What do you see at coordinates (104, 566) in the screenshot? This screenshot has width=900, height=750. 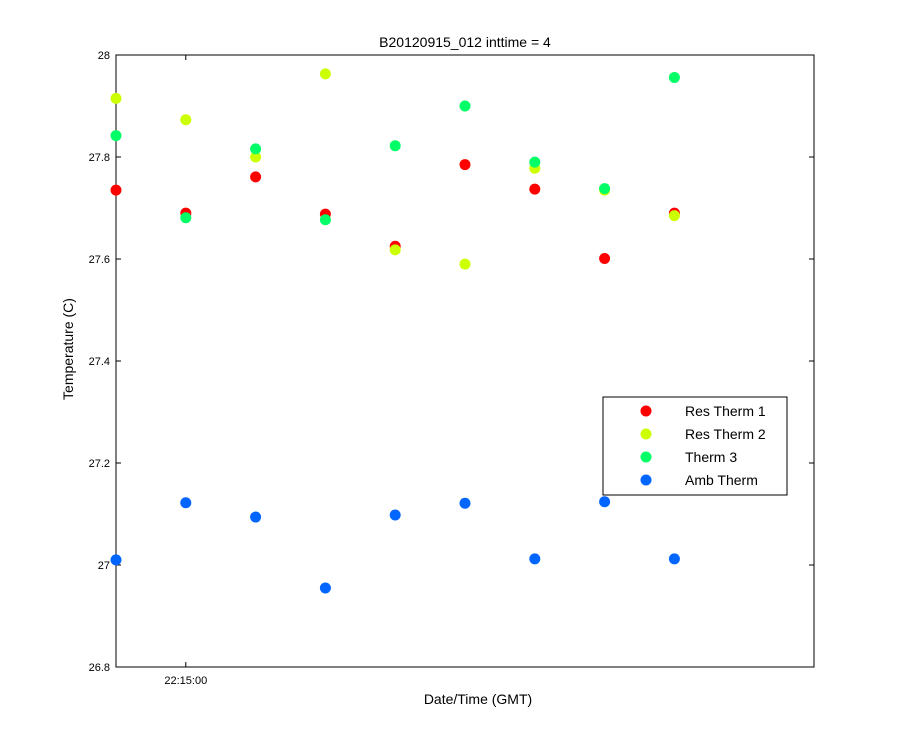 I see `y-tick-label: 27` at bounding box center [104, 566].